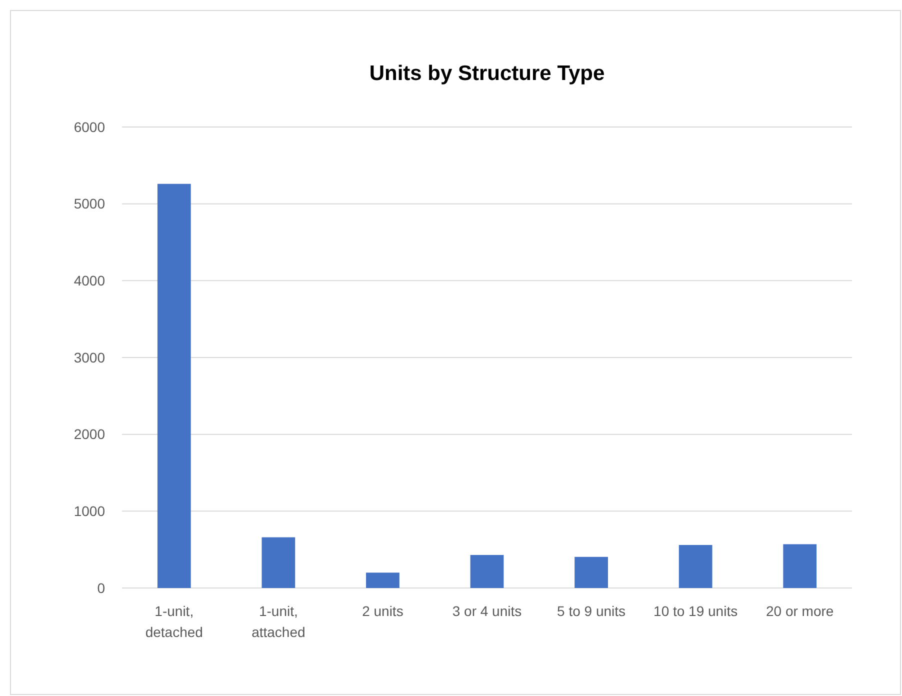  Describe the element at coordinates (101, 588) in the screenshot. I see `y-tick-label: 0` at that location.